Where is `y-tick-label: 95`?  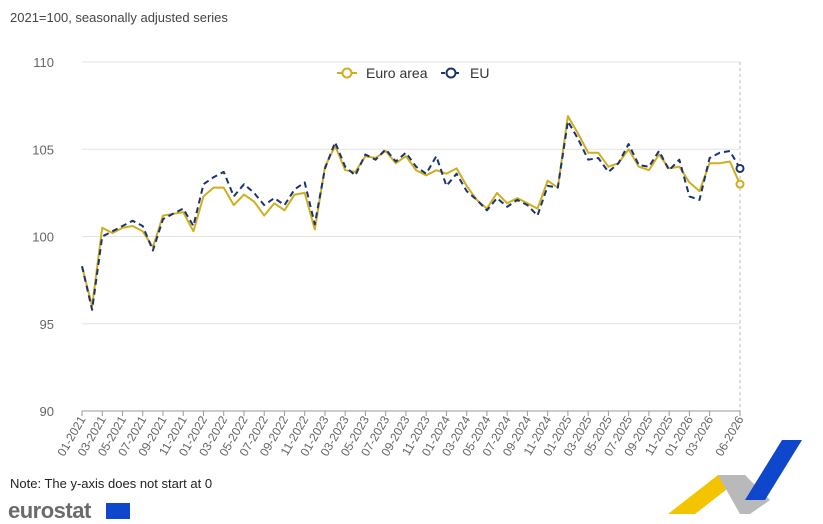 y-tick-label: 95 is located at coordinates (47, 324).